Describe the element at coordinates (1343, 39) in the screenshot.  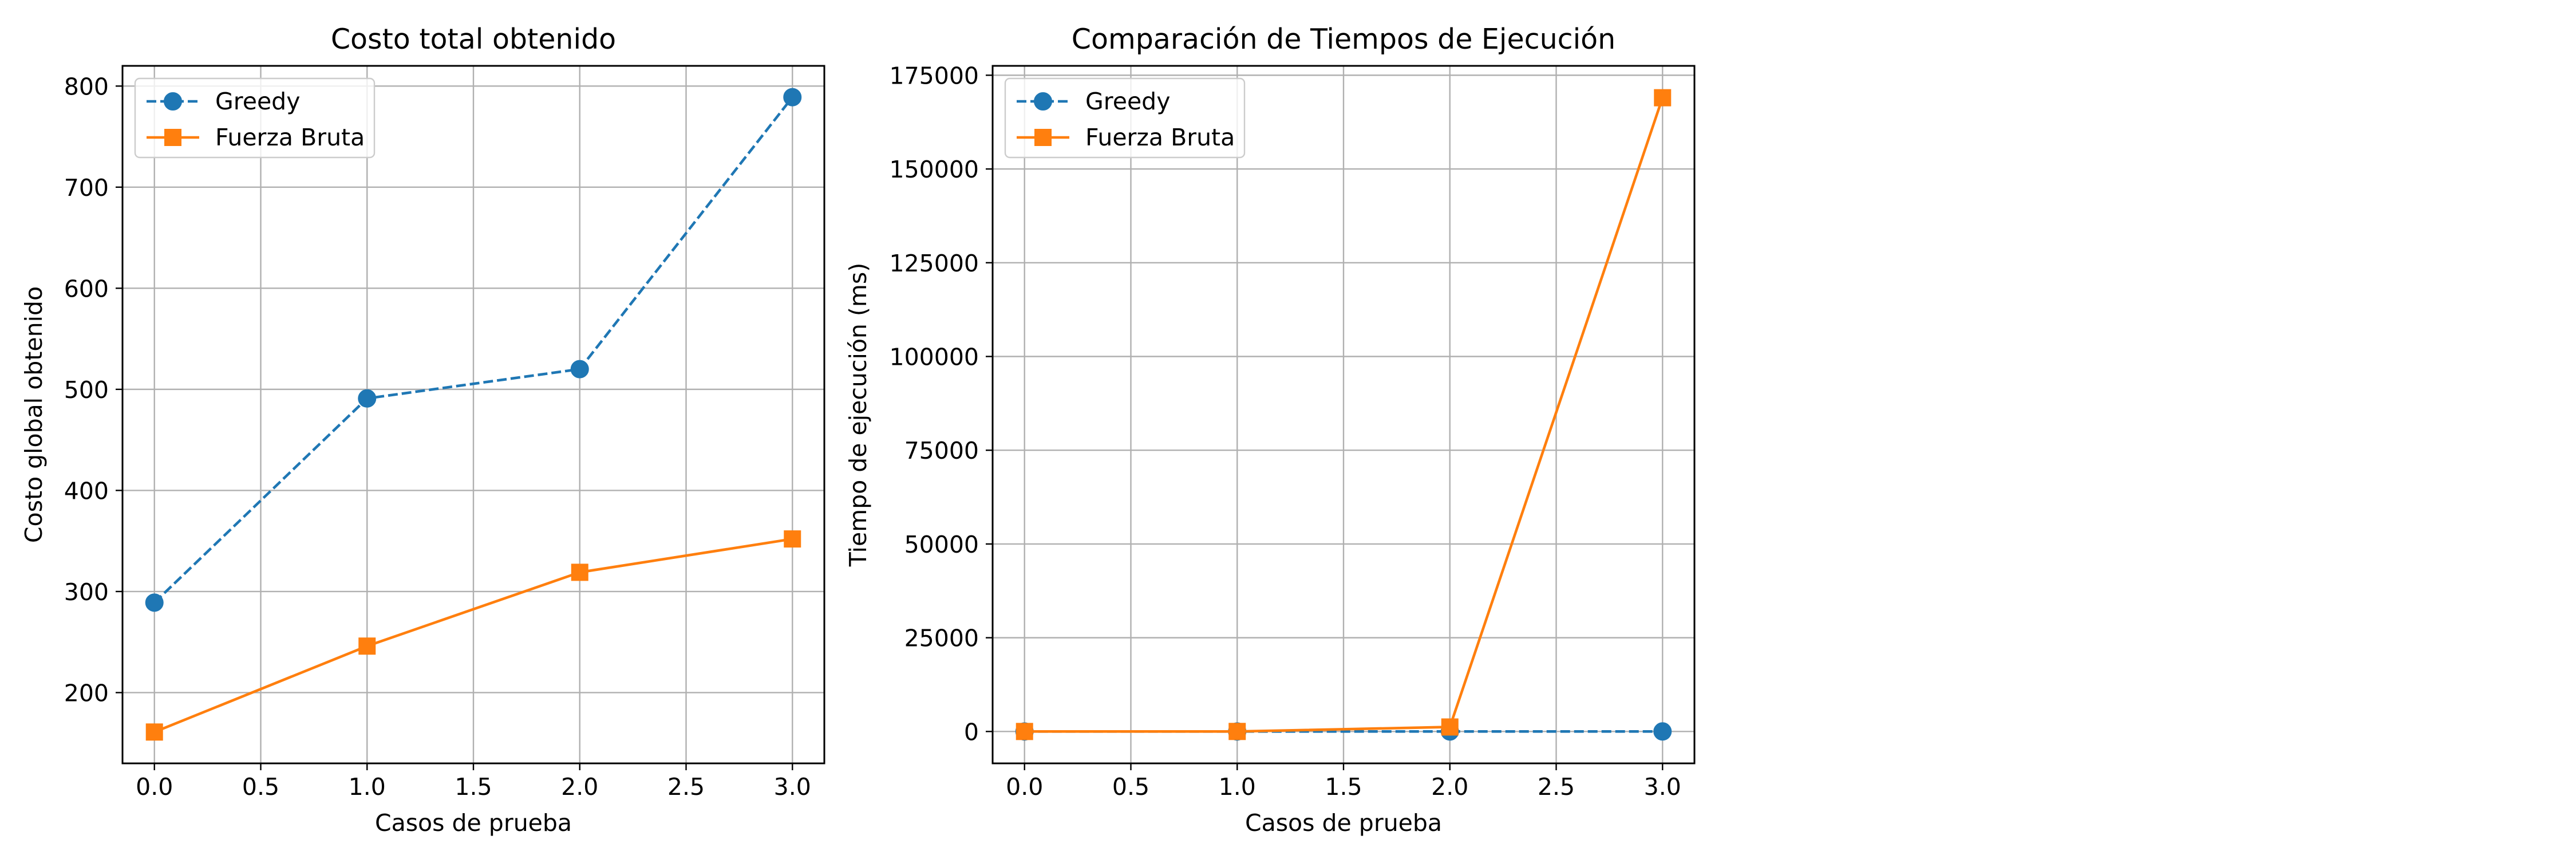
I see `chart-title: Comparación de Tiempos de Ejecución` at that location.